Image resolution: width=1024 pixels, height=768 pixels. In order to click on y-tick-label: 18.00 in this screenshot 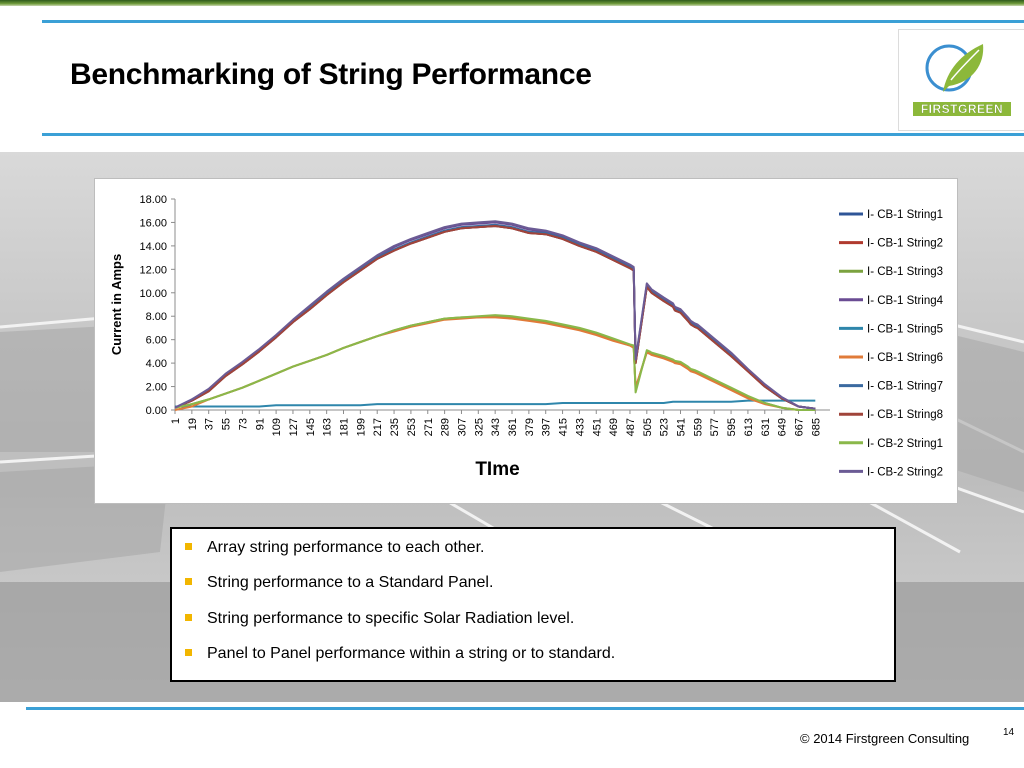, I will do `click(153, 200)`.